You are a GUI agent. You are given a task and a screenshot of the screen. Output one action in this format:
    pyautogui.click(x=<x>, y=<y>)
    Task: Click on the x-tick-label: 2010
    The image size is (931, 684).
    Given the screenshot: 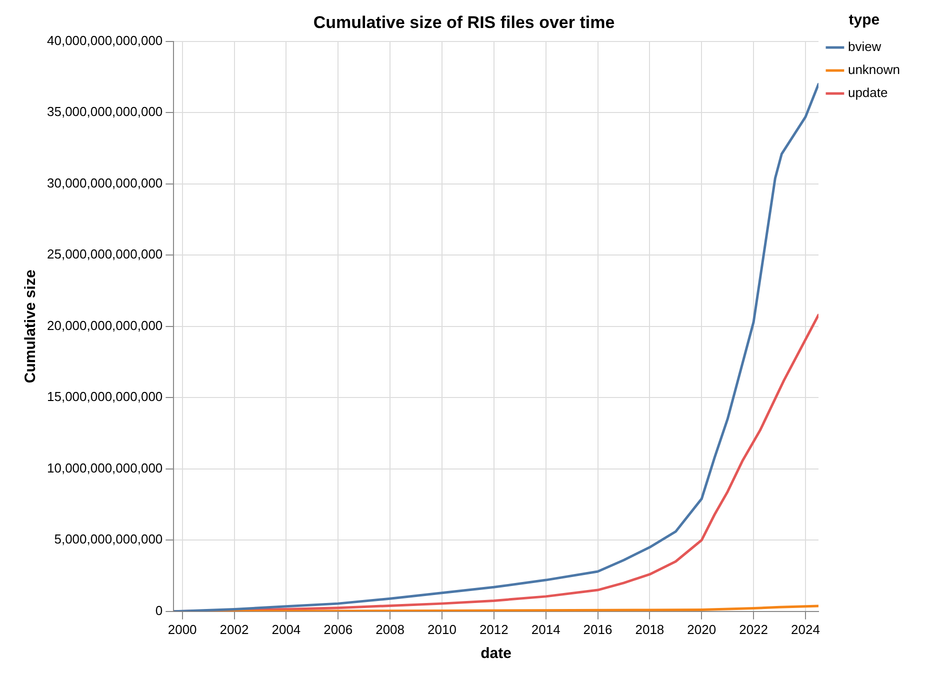 What is the action you would take?
    pyautogui.click(x=442, y=629)
    